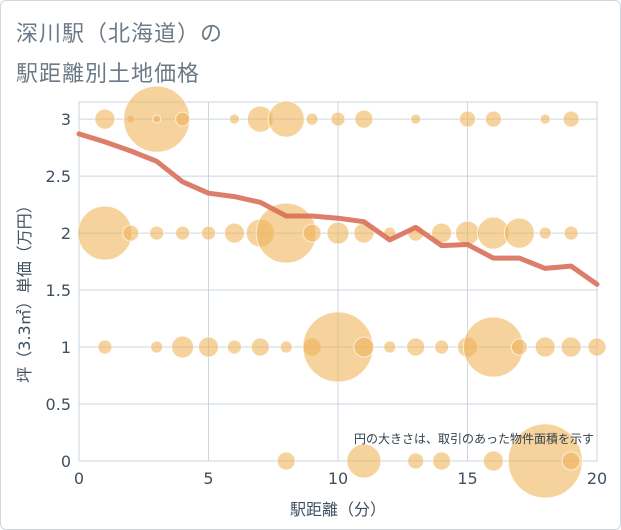 The height and width of the screenshot is (530, 621). Describe the element at coordinates (66, 347) in the screenshot. I see `y-tick-label: 1` at that location.